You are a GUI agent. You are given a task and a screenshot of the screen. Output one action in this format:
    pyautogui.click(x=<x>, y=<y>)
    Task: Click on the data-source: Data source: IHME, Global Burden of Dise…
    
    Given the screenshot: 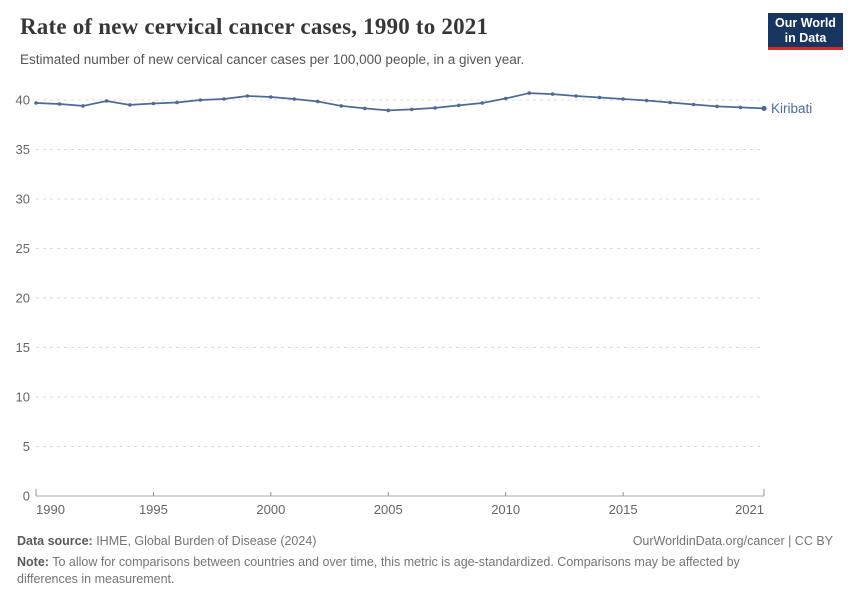 What is the action you would take?
    pyautogui.click(x=166, y=541)
    